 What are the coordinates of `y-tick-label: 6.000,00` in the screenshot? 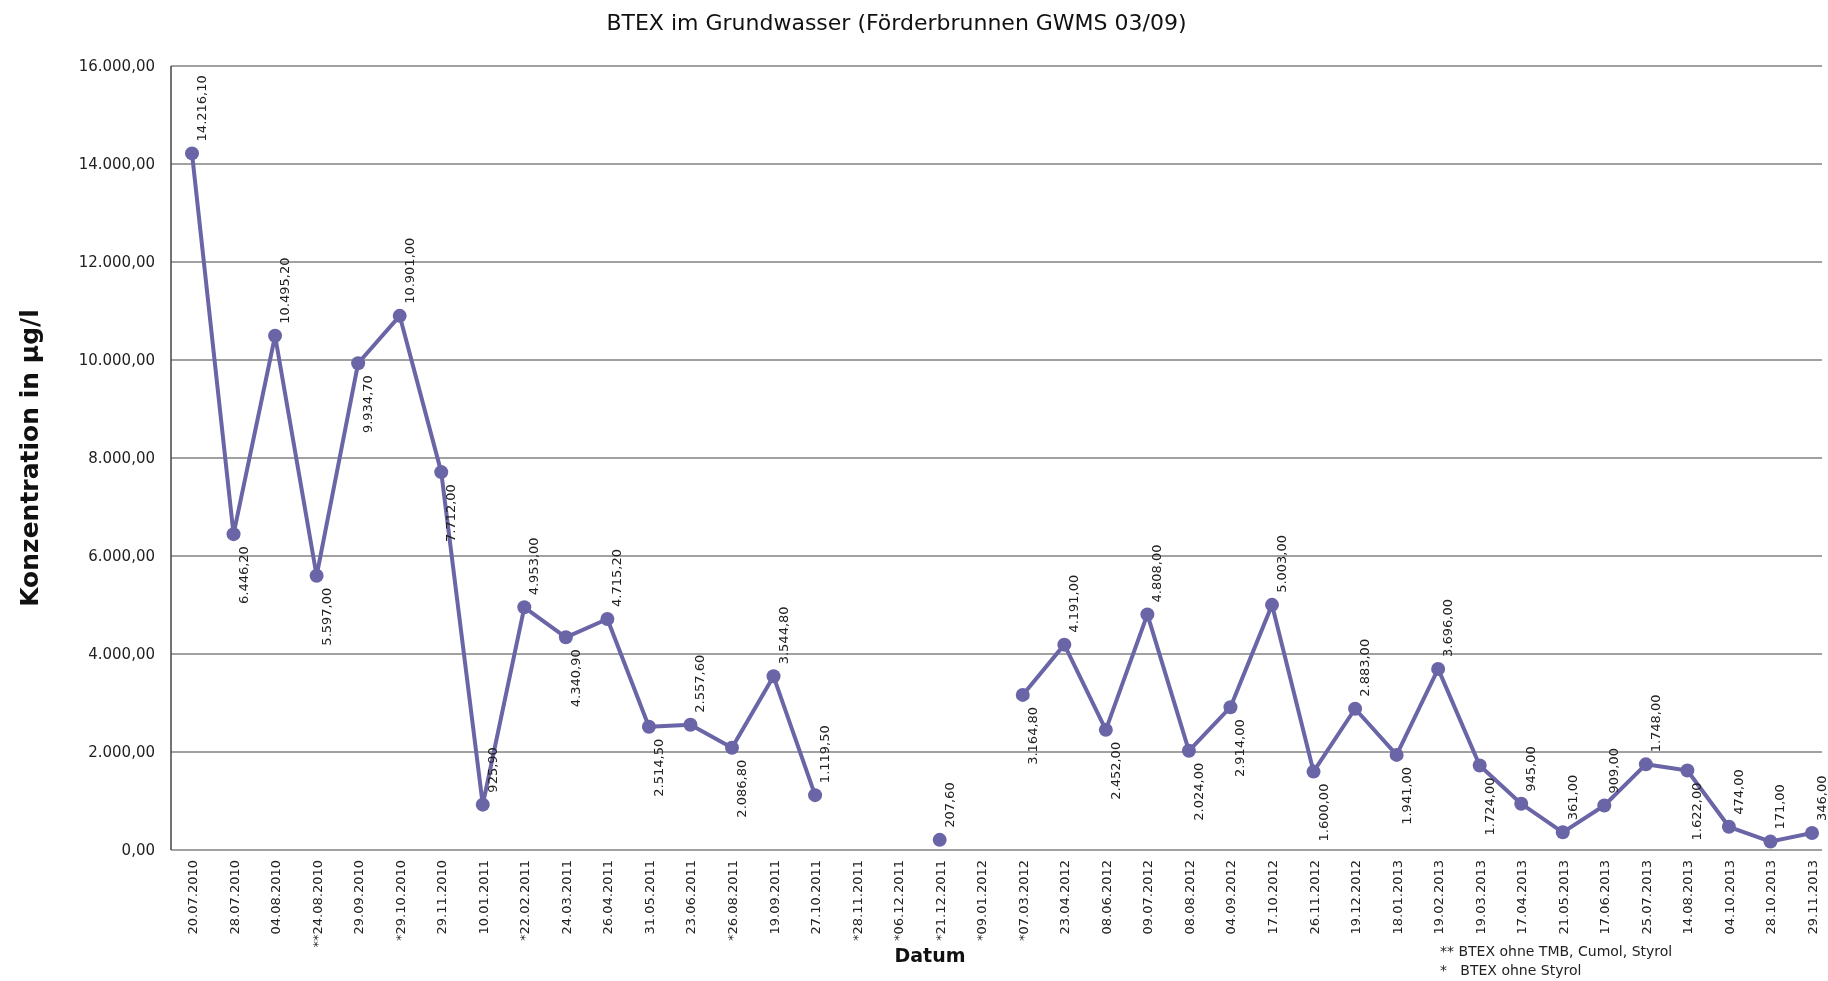 It's located at (121, 556).